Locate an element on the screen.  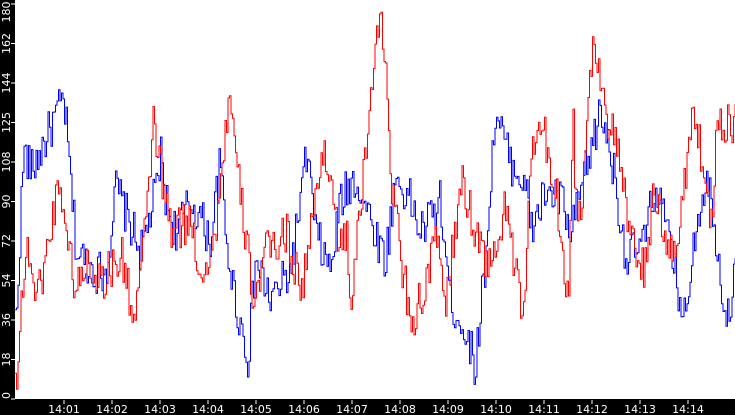
x-tick-label: 14:03 is located at coordinates (160, 409).